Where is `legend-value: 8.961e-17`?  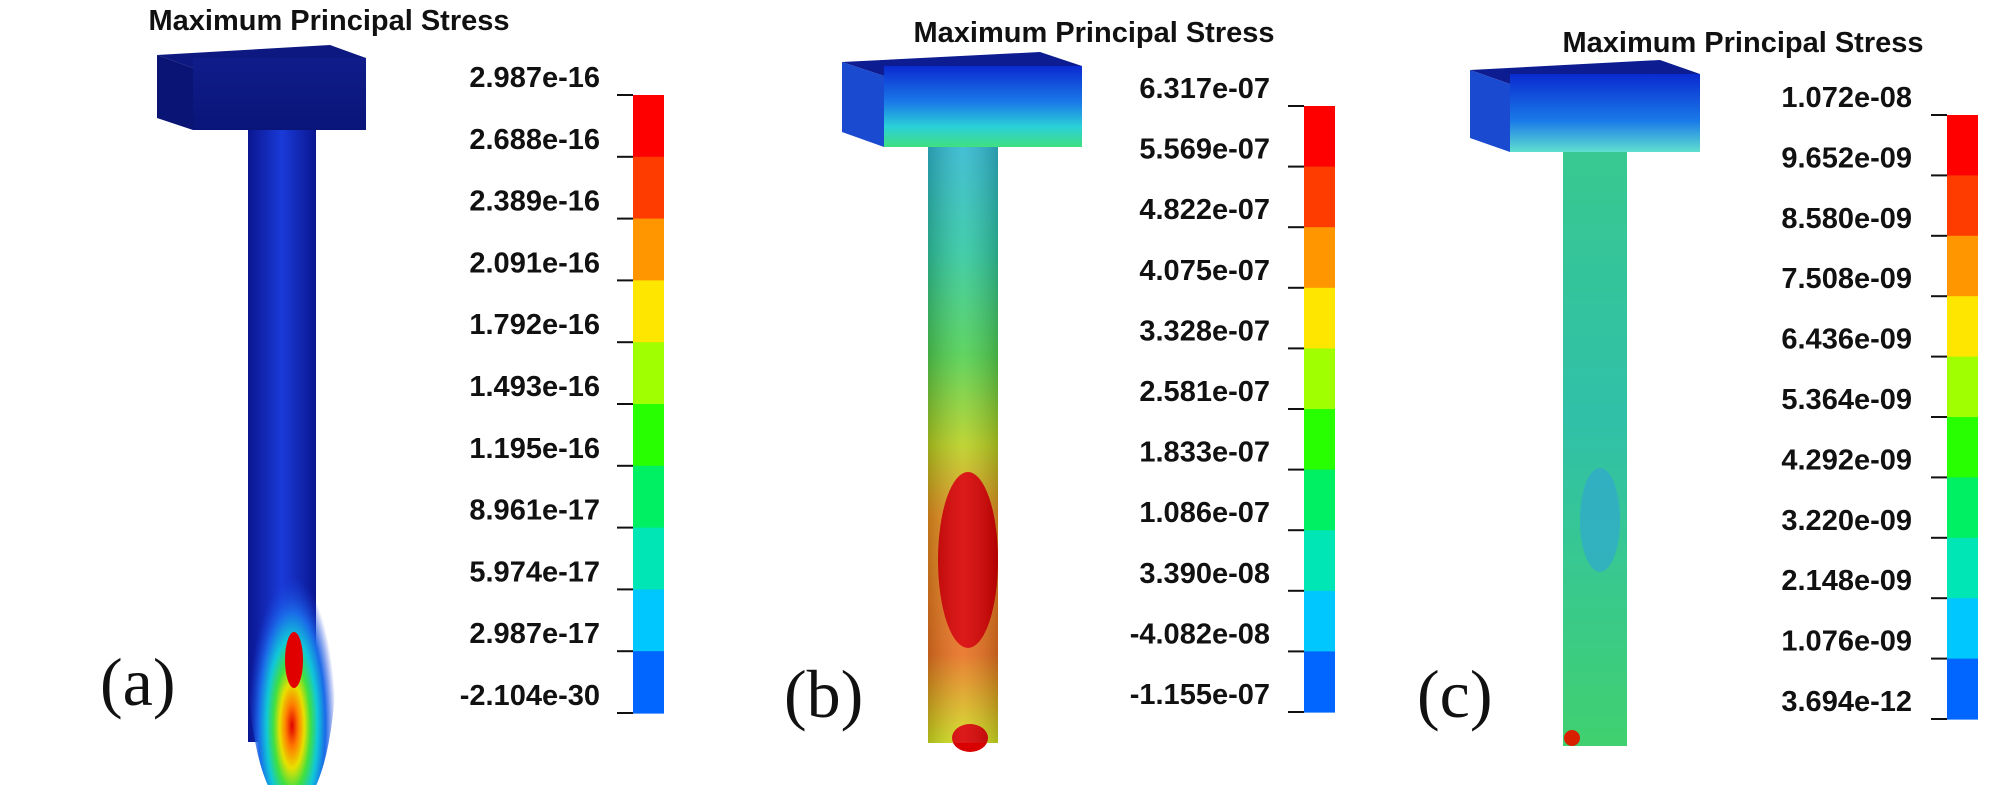 legend-value: 8.961e-17 is located at coordinates (534, 511).